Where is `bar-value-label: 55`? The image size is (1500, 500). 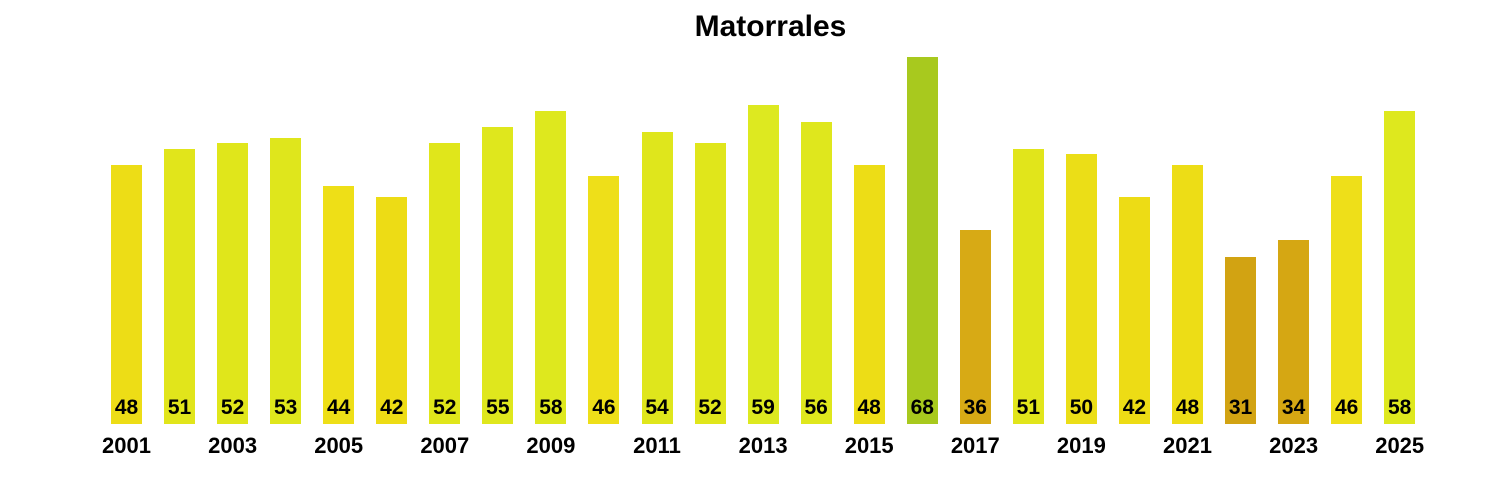
bar-value-label: 55 is located at coordinates (498, 407).